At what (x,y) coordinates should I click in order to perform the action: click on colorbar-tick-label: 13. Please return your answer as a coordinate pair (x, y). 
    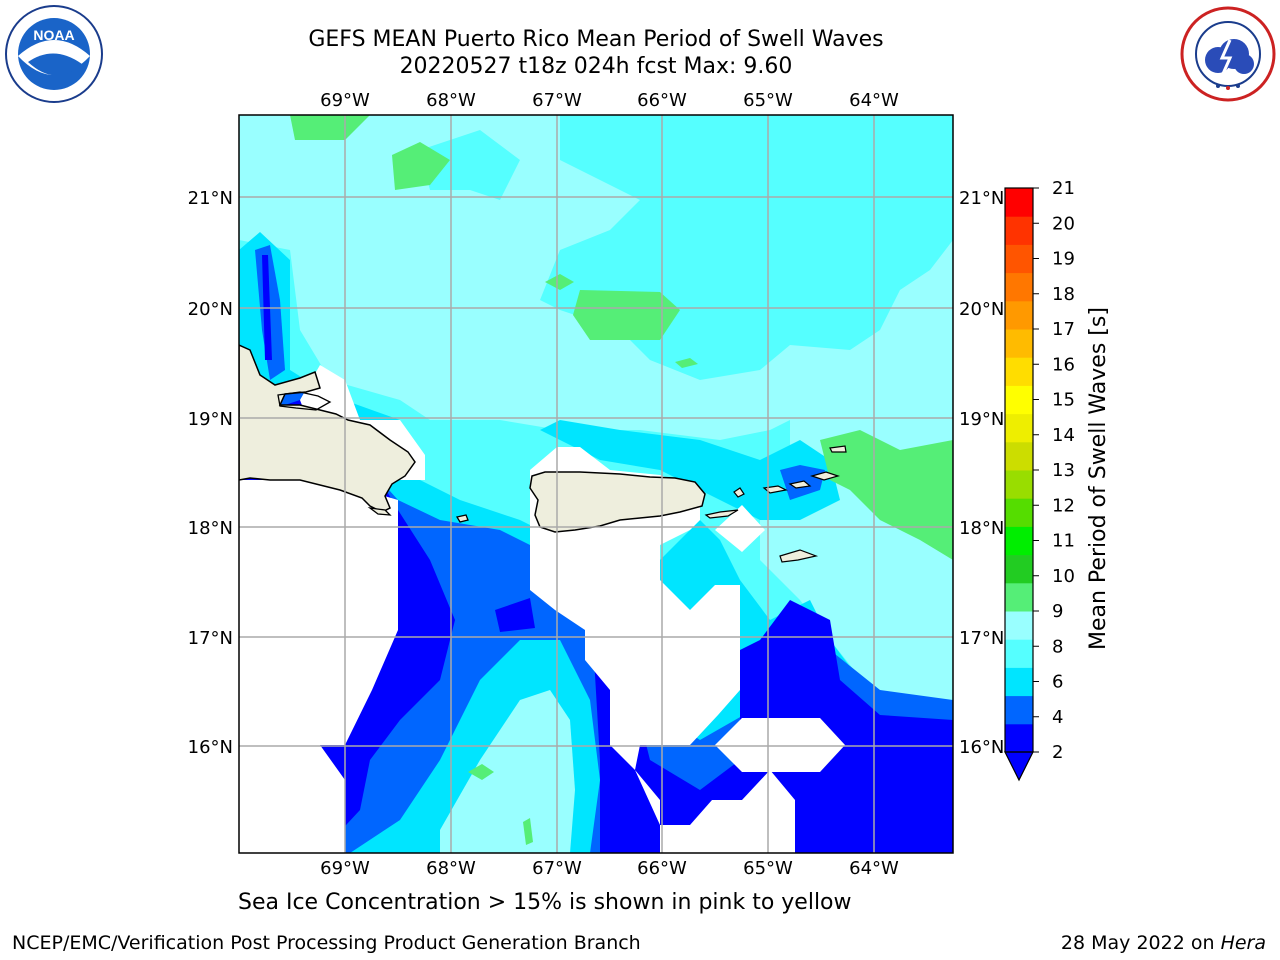
    Looking at the image, I should click on (1063, 470).